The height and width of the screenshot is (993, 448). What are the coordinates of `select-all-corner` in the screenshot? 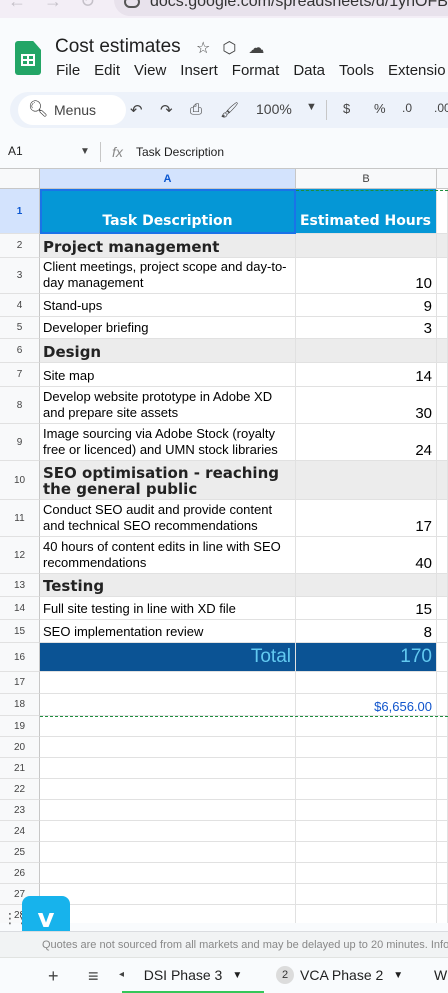 It's located at (20, 179).